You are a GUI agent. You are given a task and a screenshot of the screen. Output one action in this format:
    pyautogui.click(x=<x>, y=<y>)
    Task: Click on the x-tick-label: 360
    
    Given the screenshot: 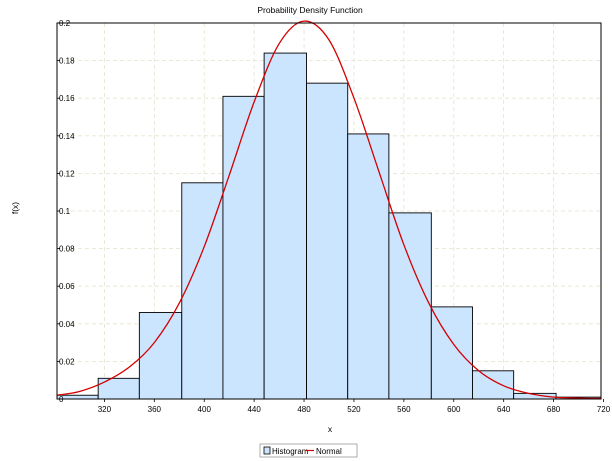 What is the action you would take?
    pyautogui.click(x=155, y=409)
    